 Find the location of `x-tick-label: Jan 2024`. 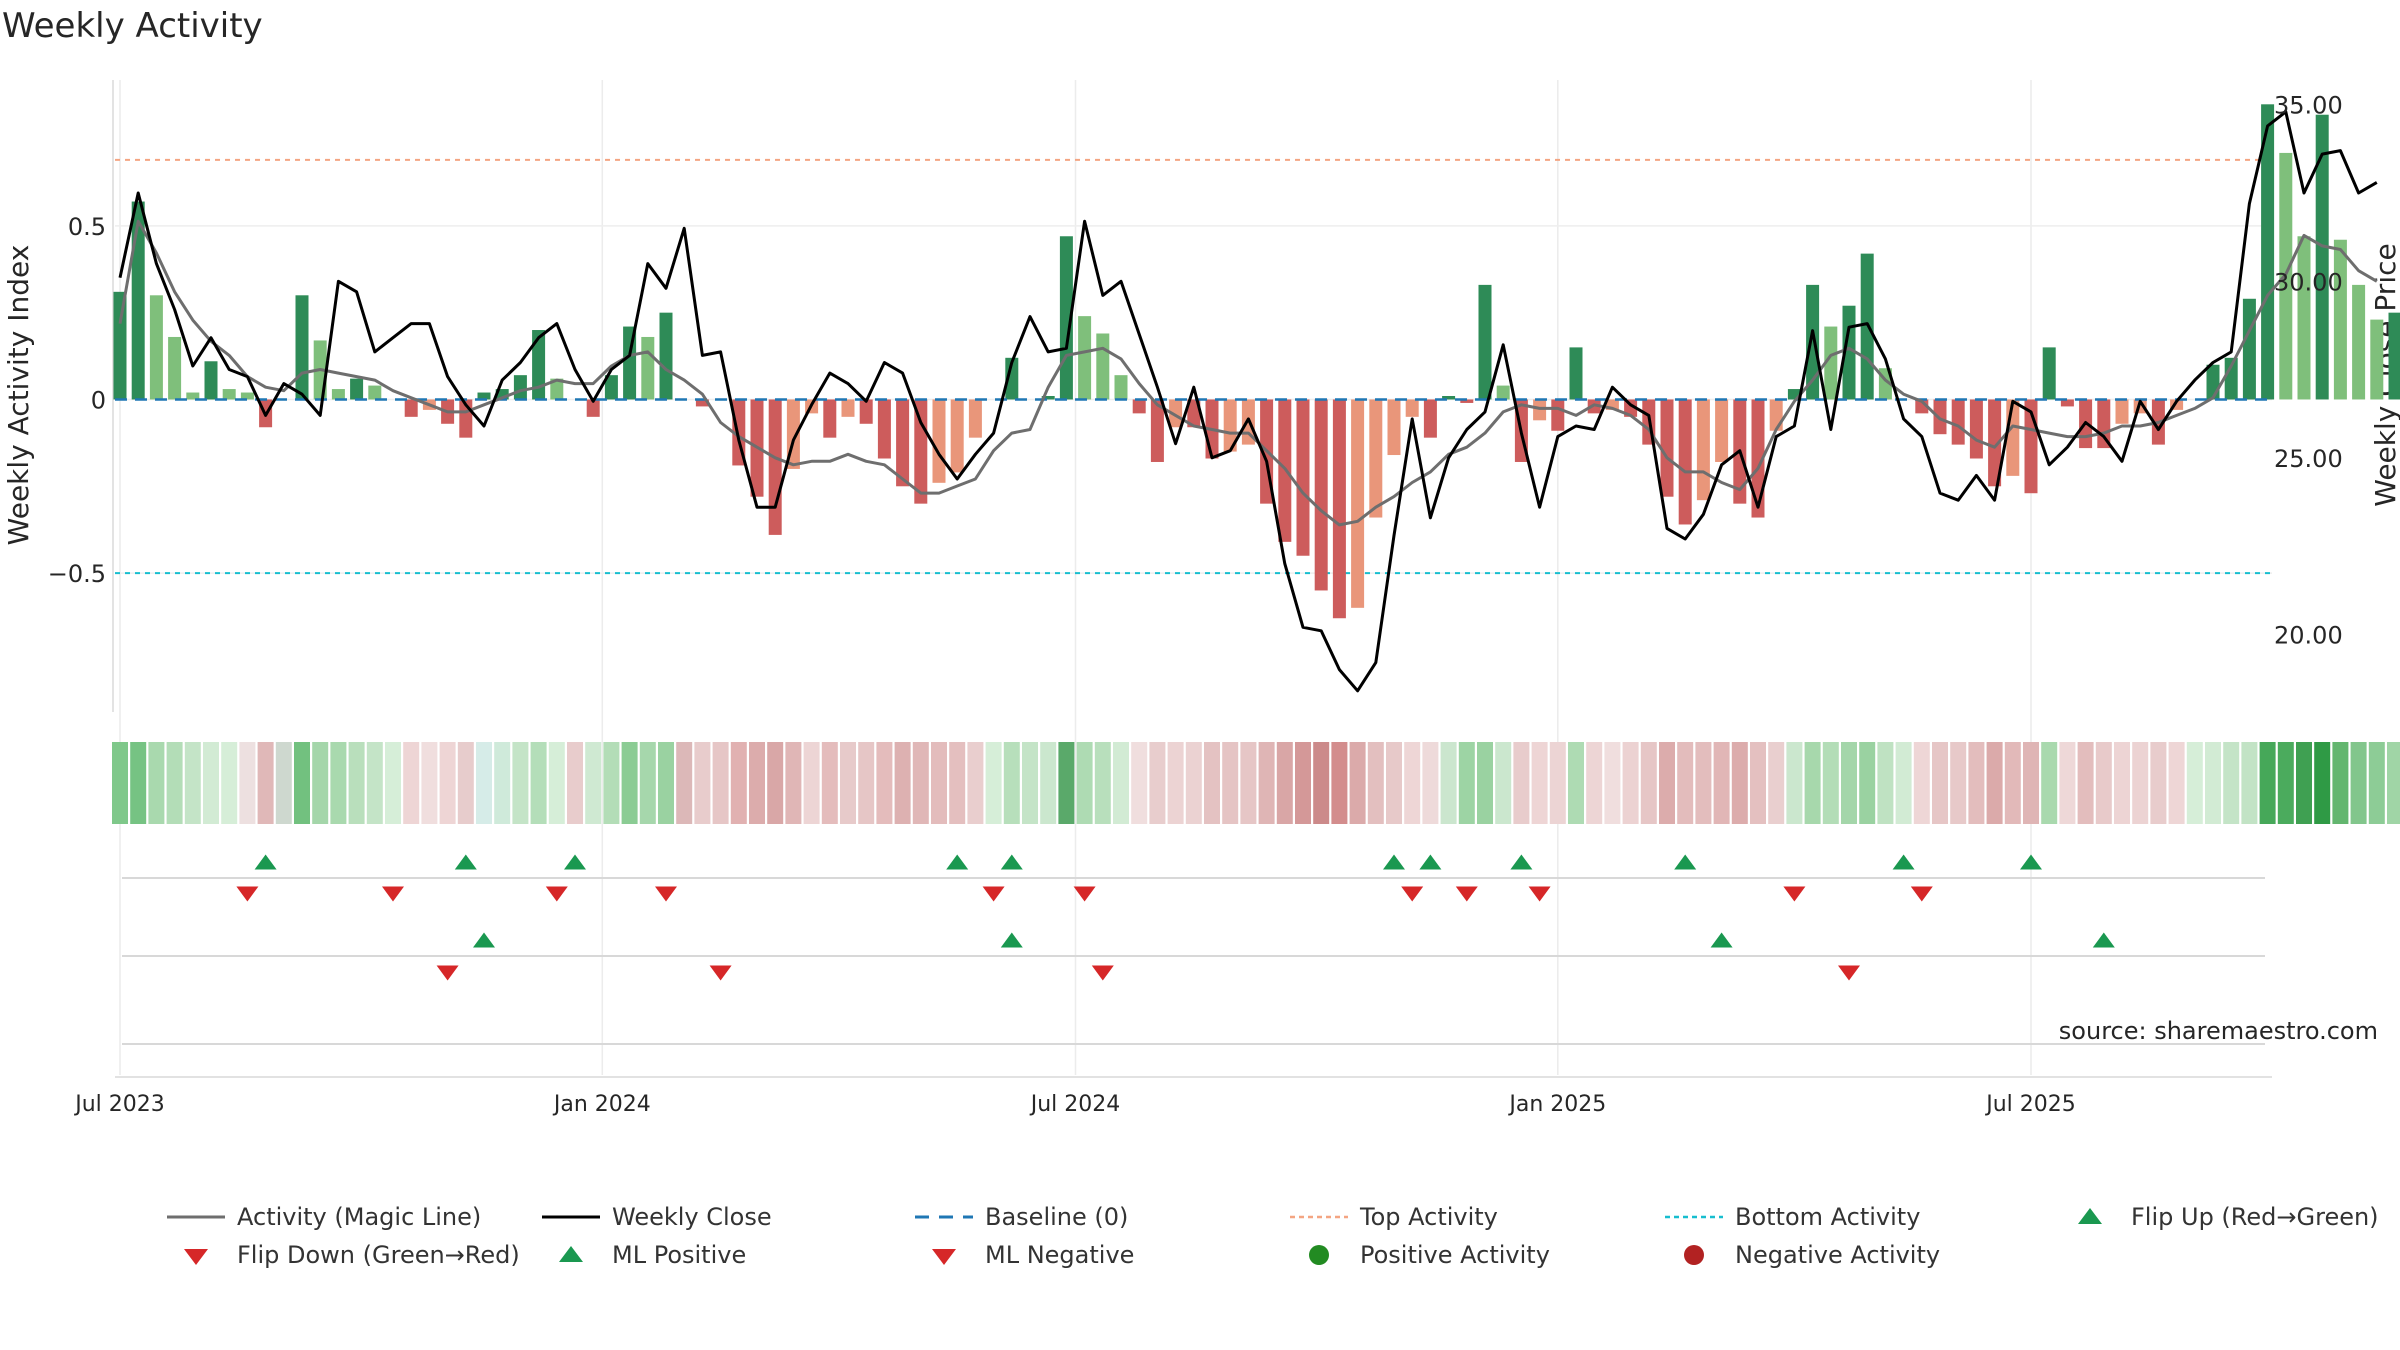

x-tick-label: Jan 2024 is located at coordinates (601, 1104).